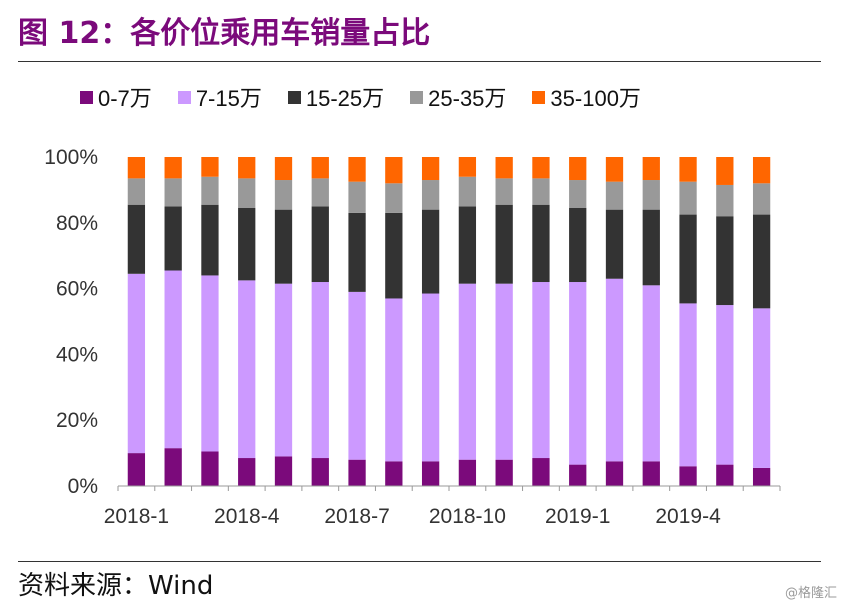  I want to click on legend: 0-7万 7-15万 15-25万 25-35万 35-100万, so click(373, 97).